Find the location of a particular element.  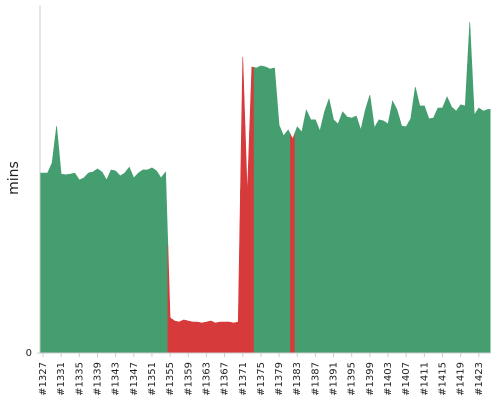

x-tick-label: #1355 is located at coordinates (170, 379).